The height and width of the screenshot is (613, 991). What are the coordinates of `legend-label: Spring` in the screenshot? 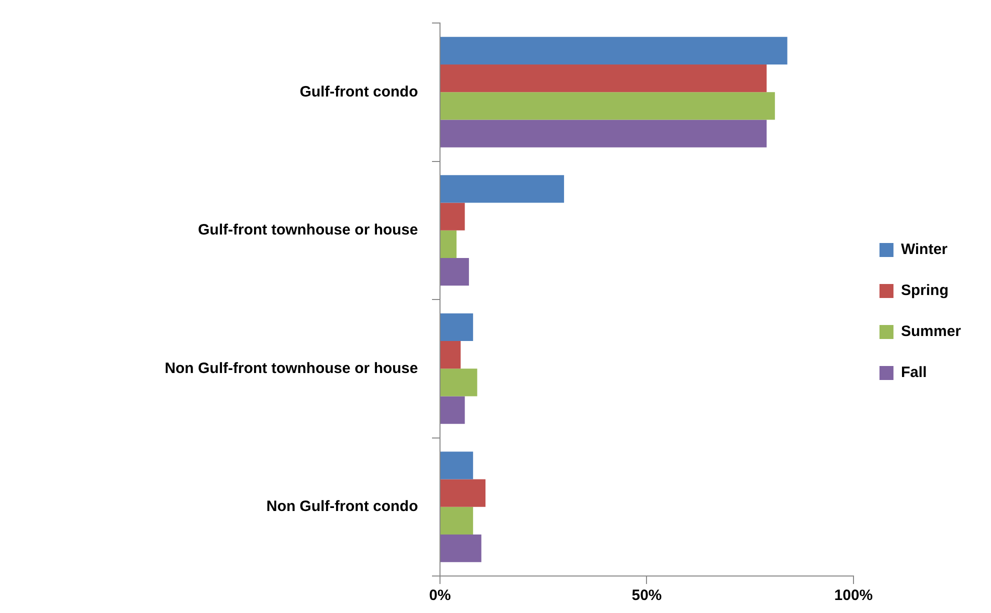 It's located at (924, 291).